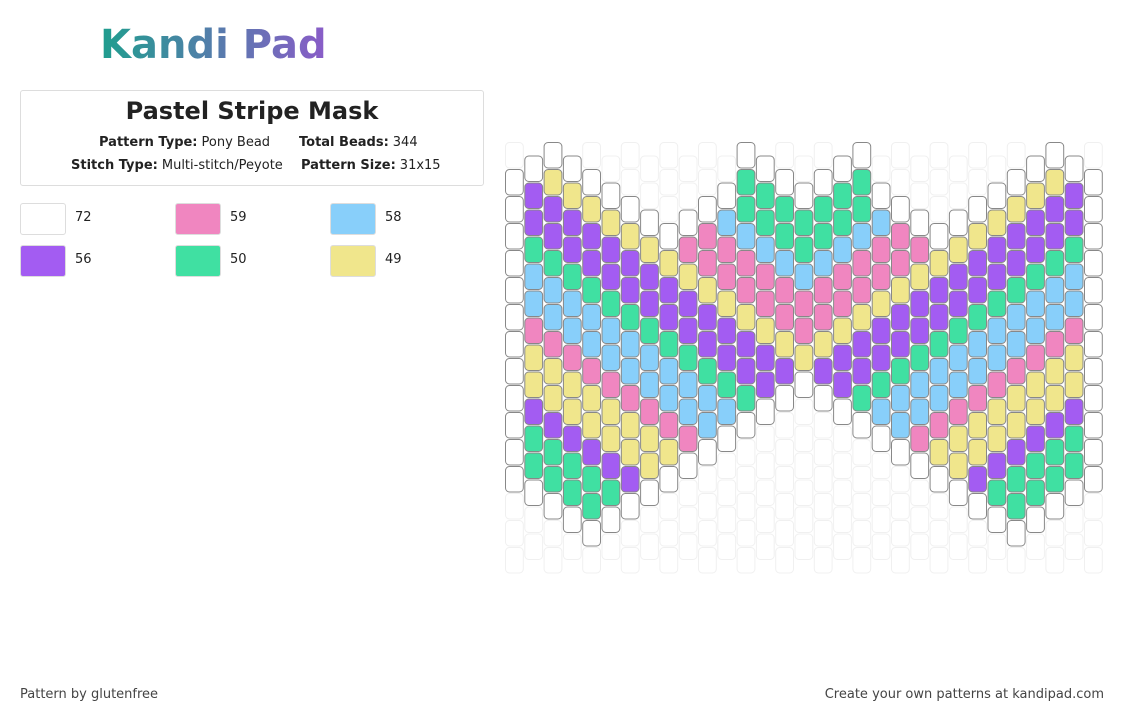  I want to click on footer-link: Create your own patterns at kandipad.com, so click(964, 694).